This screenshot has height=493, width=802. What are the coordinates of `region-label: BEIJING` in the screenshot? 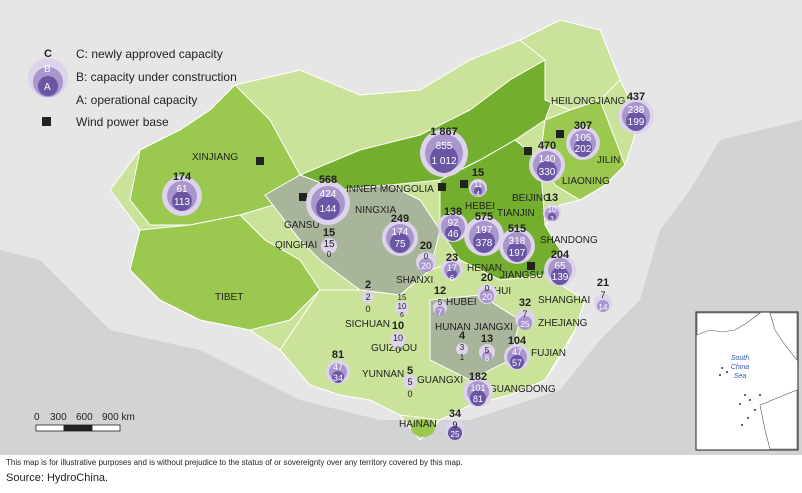 It's located at (531, 198).